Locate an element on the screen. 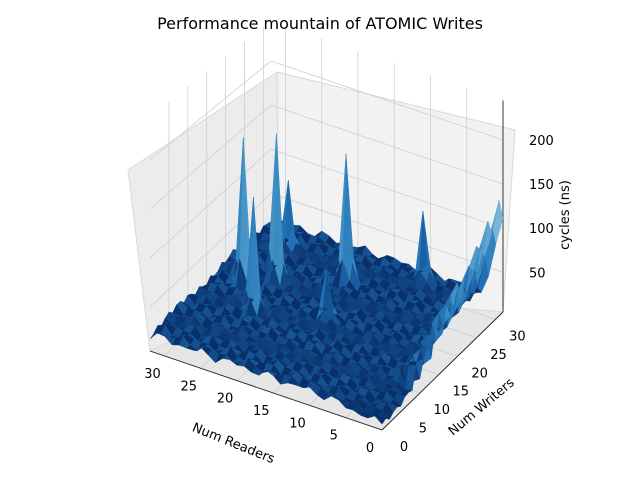  y-tick-label: 25 is located at coordinates (498, 355).